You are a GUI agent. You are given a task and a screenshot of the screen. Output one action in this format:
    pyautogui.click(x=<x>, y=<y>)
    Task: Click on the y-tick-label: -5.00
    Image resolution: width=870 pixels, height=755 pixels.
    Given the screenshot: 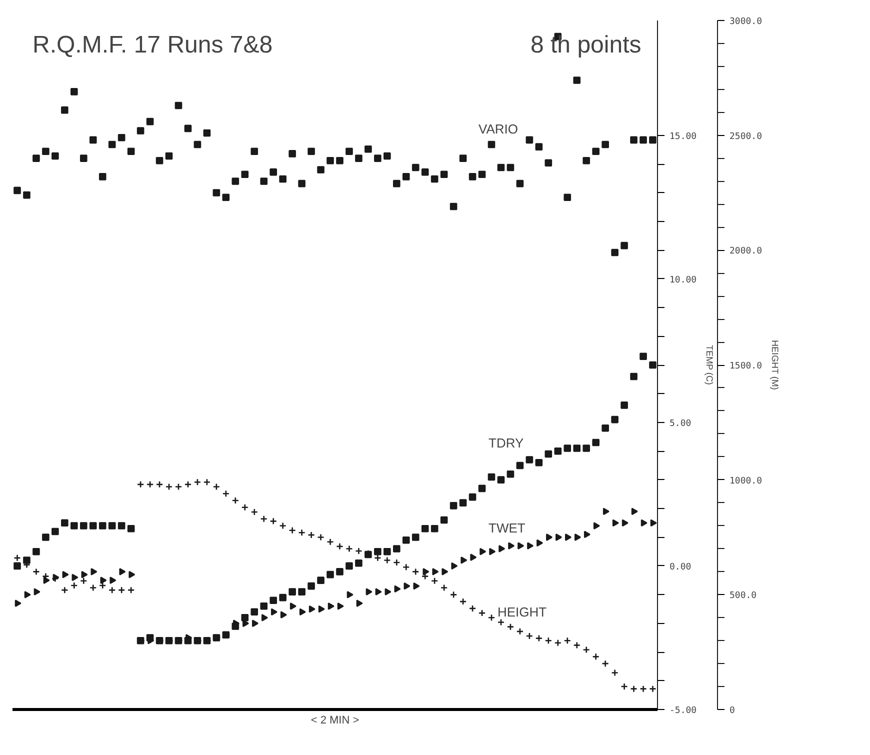 What is the action you would take?
    pyautogui.click(x=683, y=711)
    